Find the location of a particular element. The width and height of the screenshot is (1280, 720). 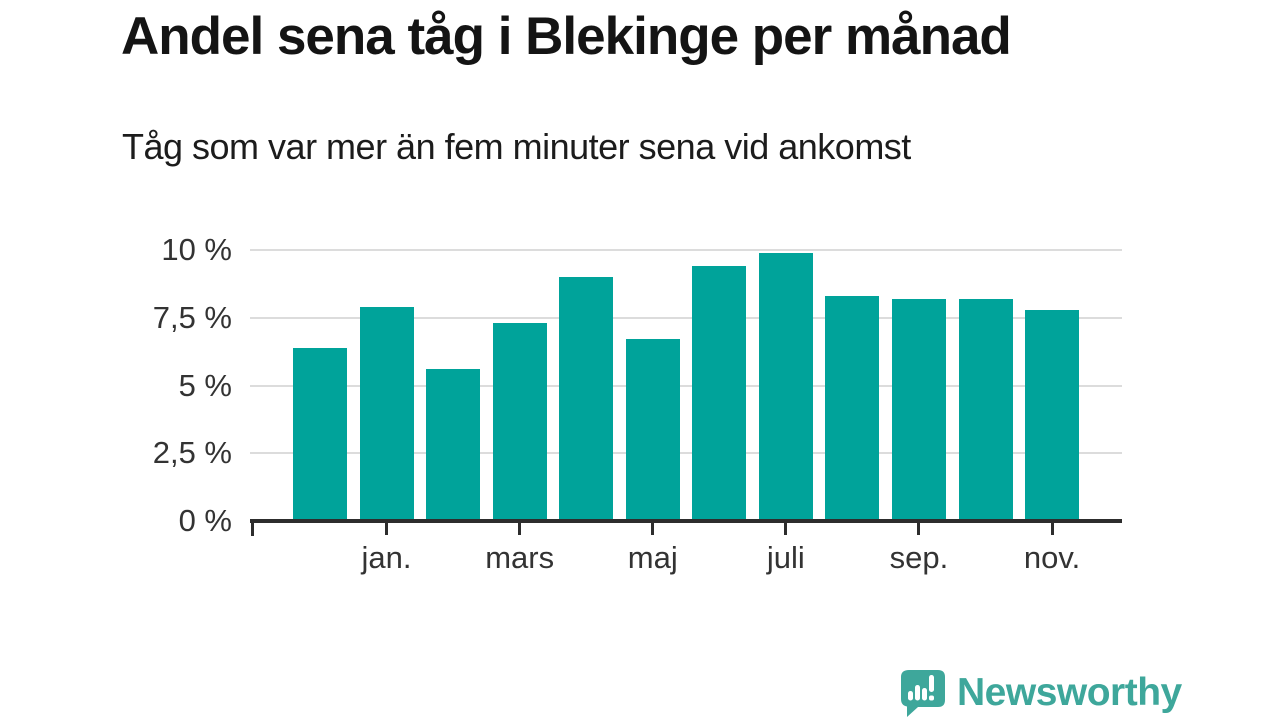

x-axis-label-juli: juli is located at coordinates (785, 557).